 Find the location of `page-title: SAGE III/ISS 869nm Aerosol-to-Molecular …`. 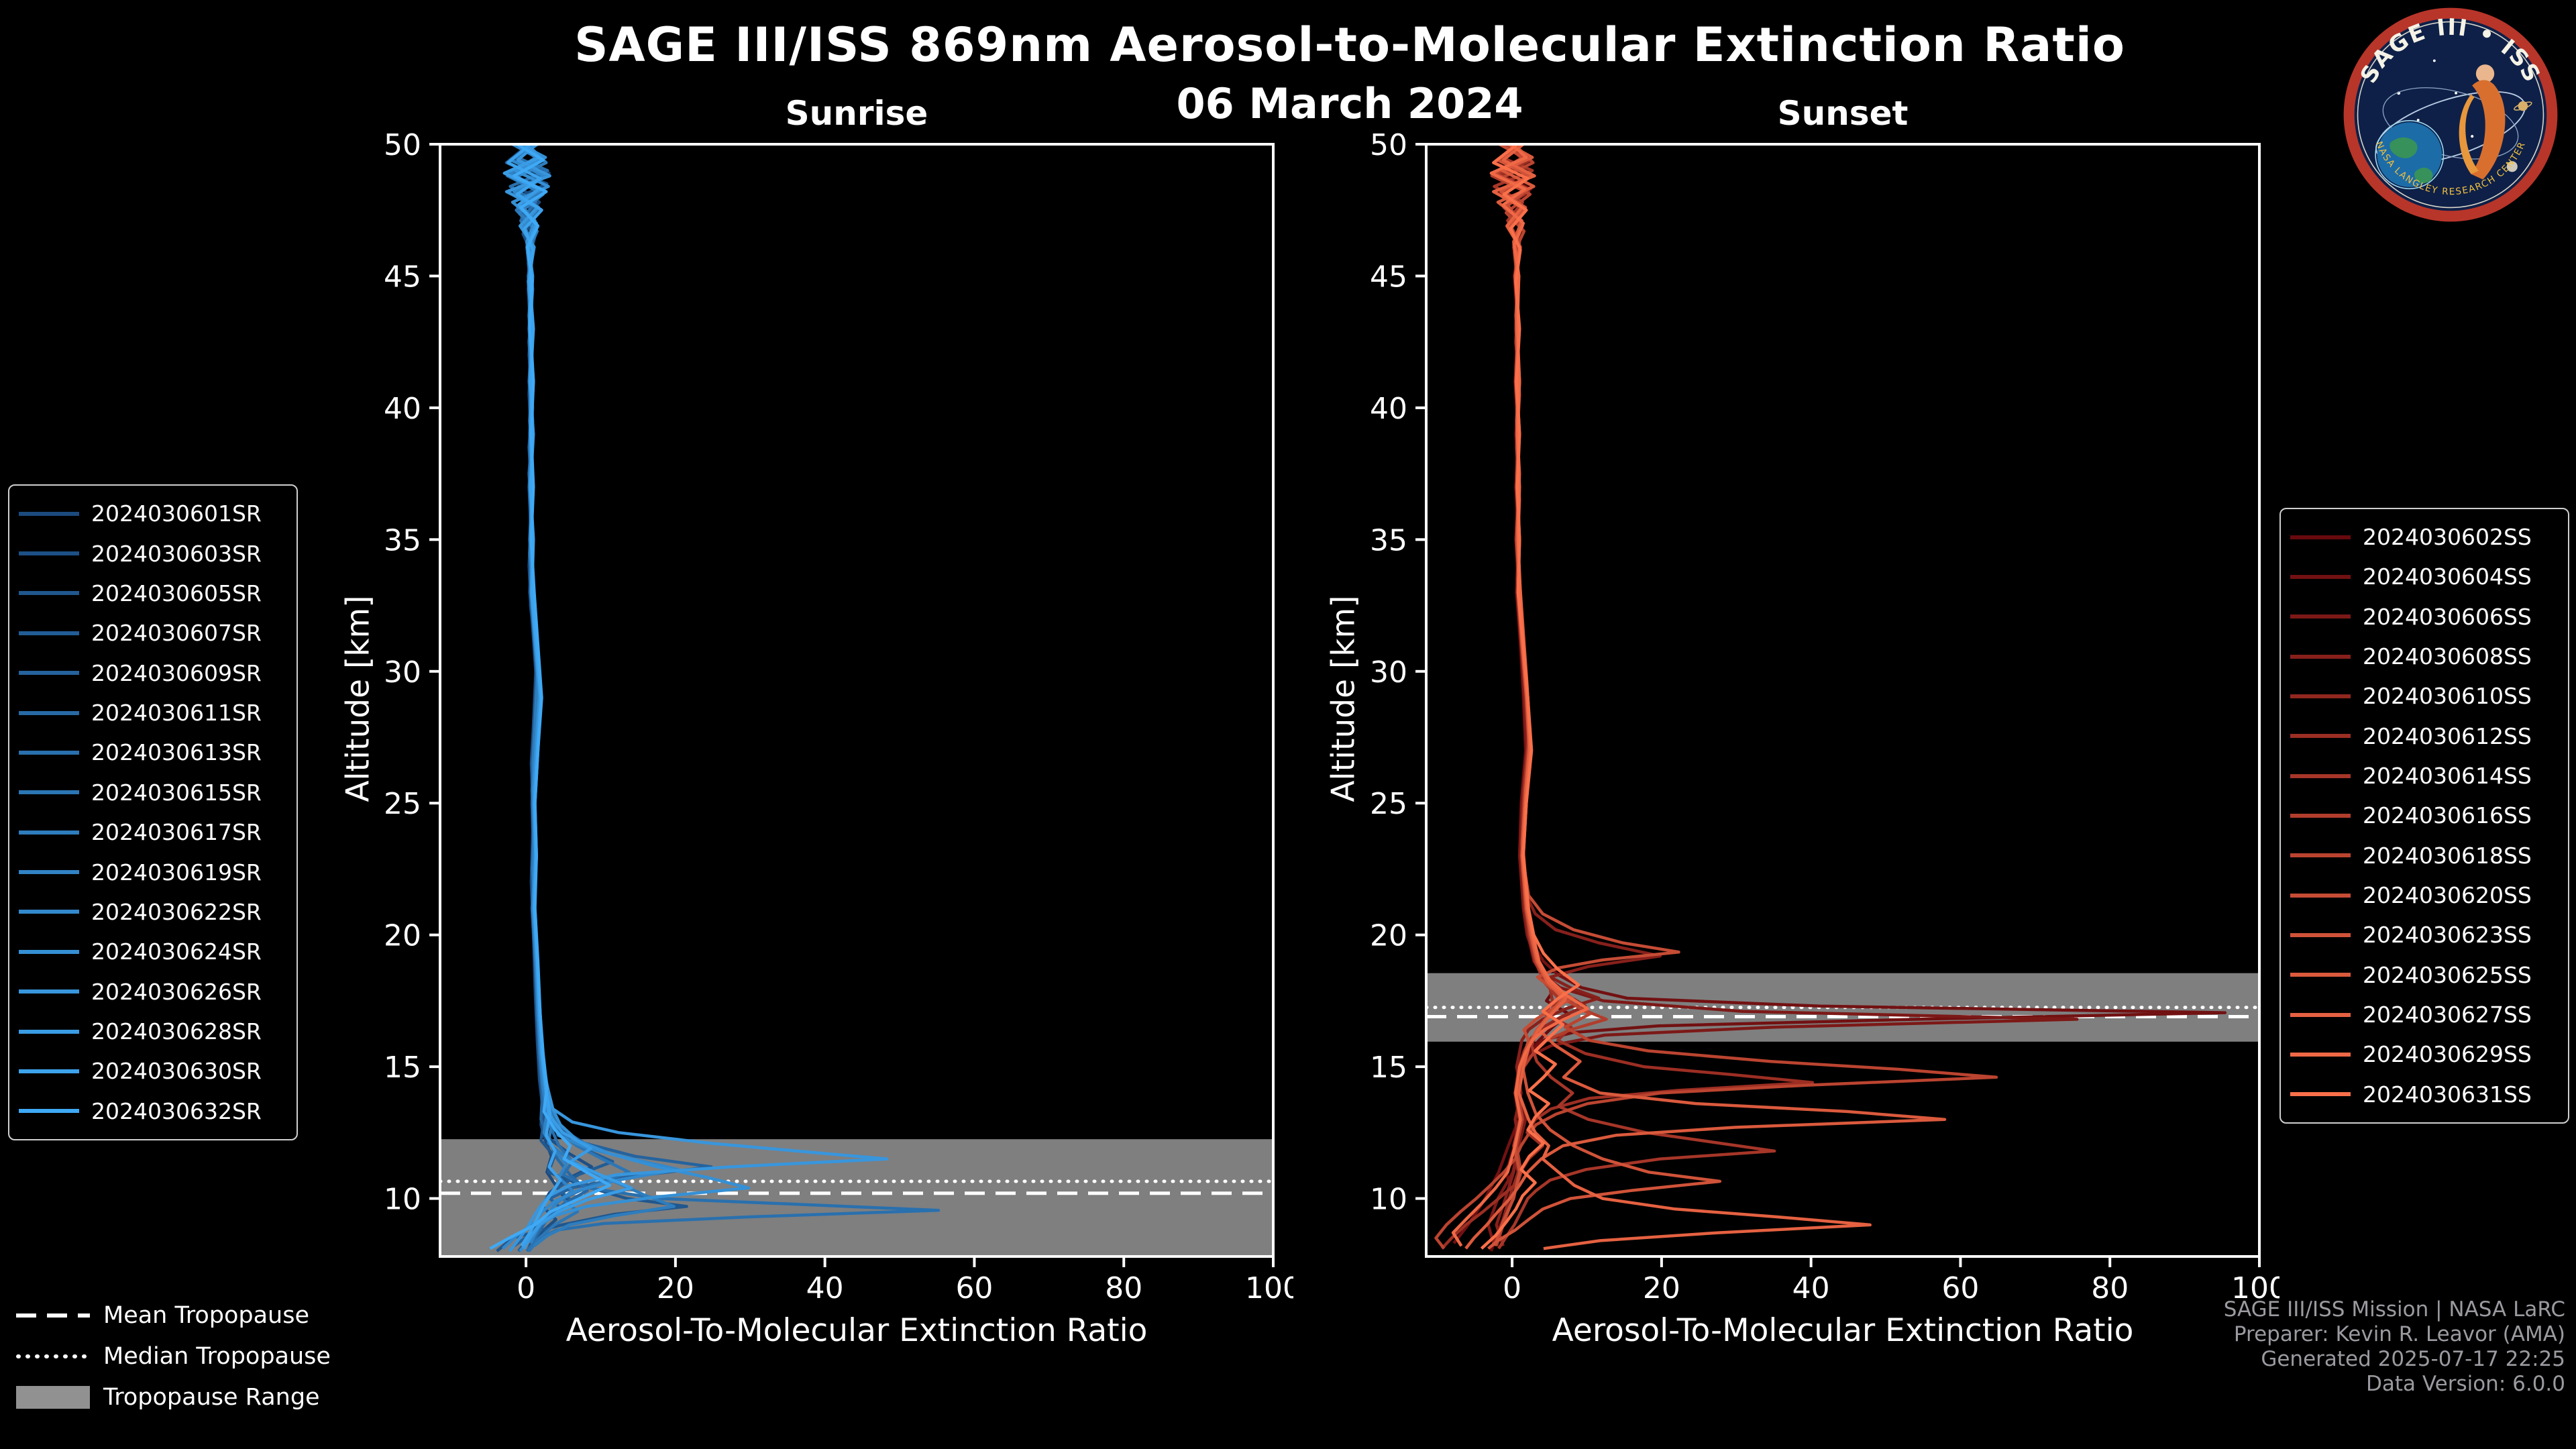

page-title: SAGE III/ISS 869nm Aerosol-to-Molecular … is located at coordinates (1349, 44).